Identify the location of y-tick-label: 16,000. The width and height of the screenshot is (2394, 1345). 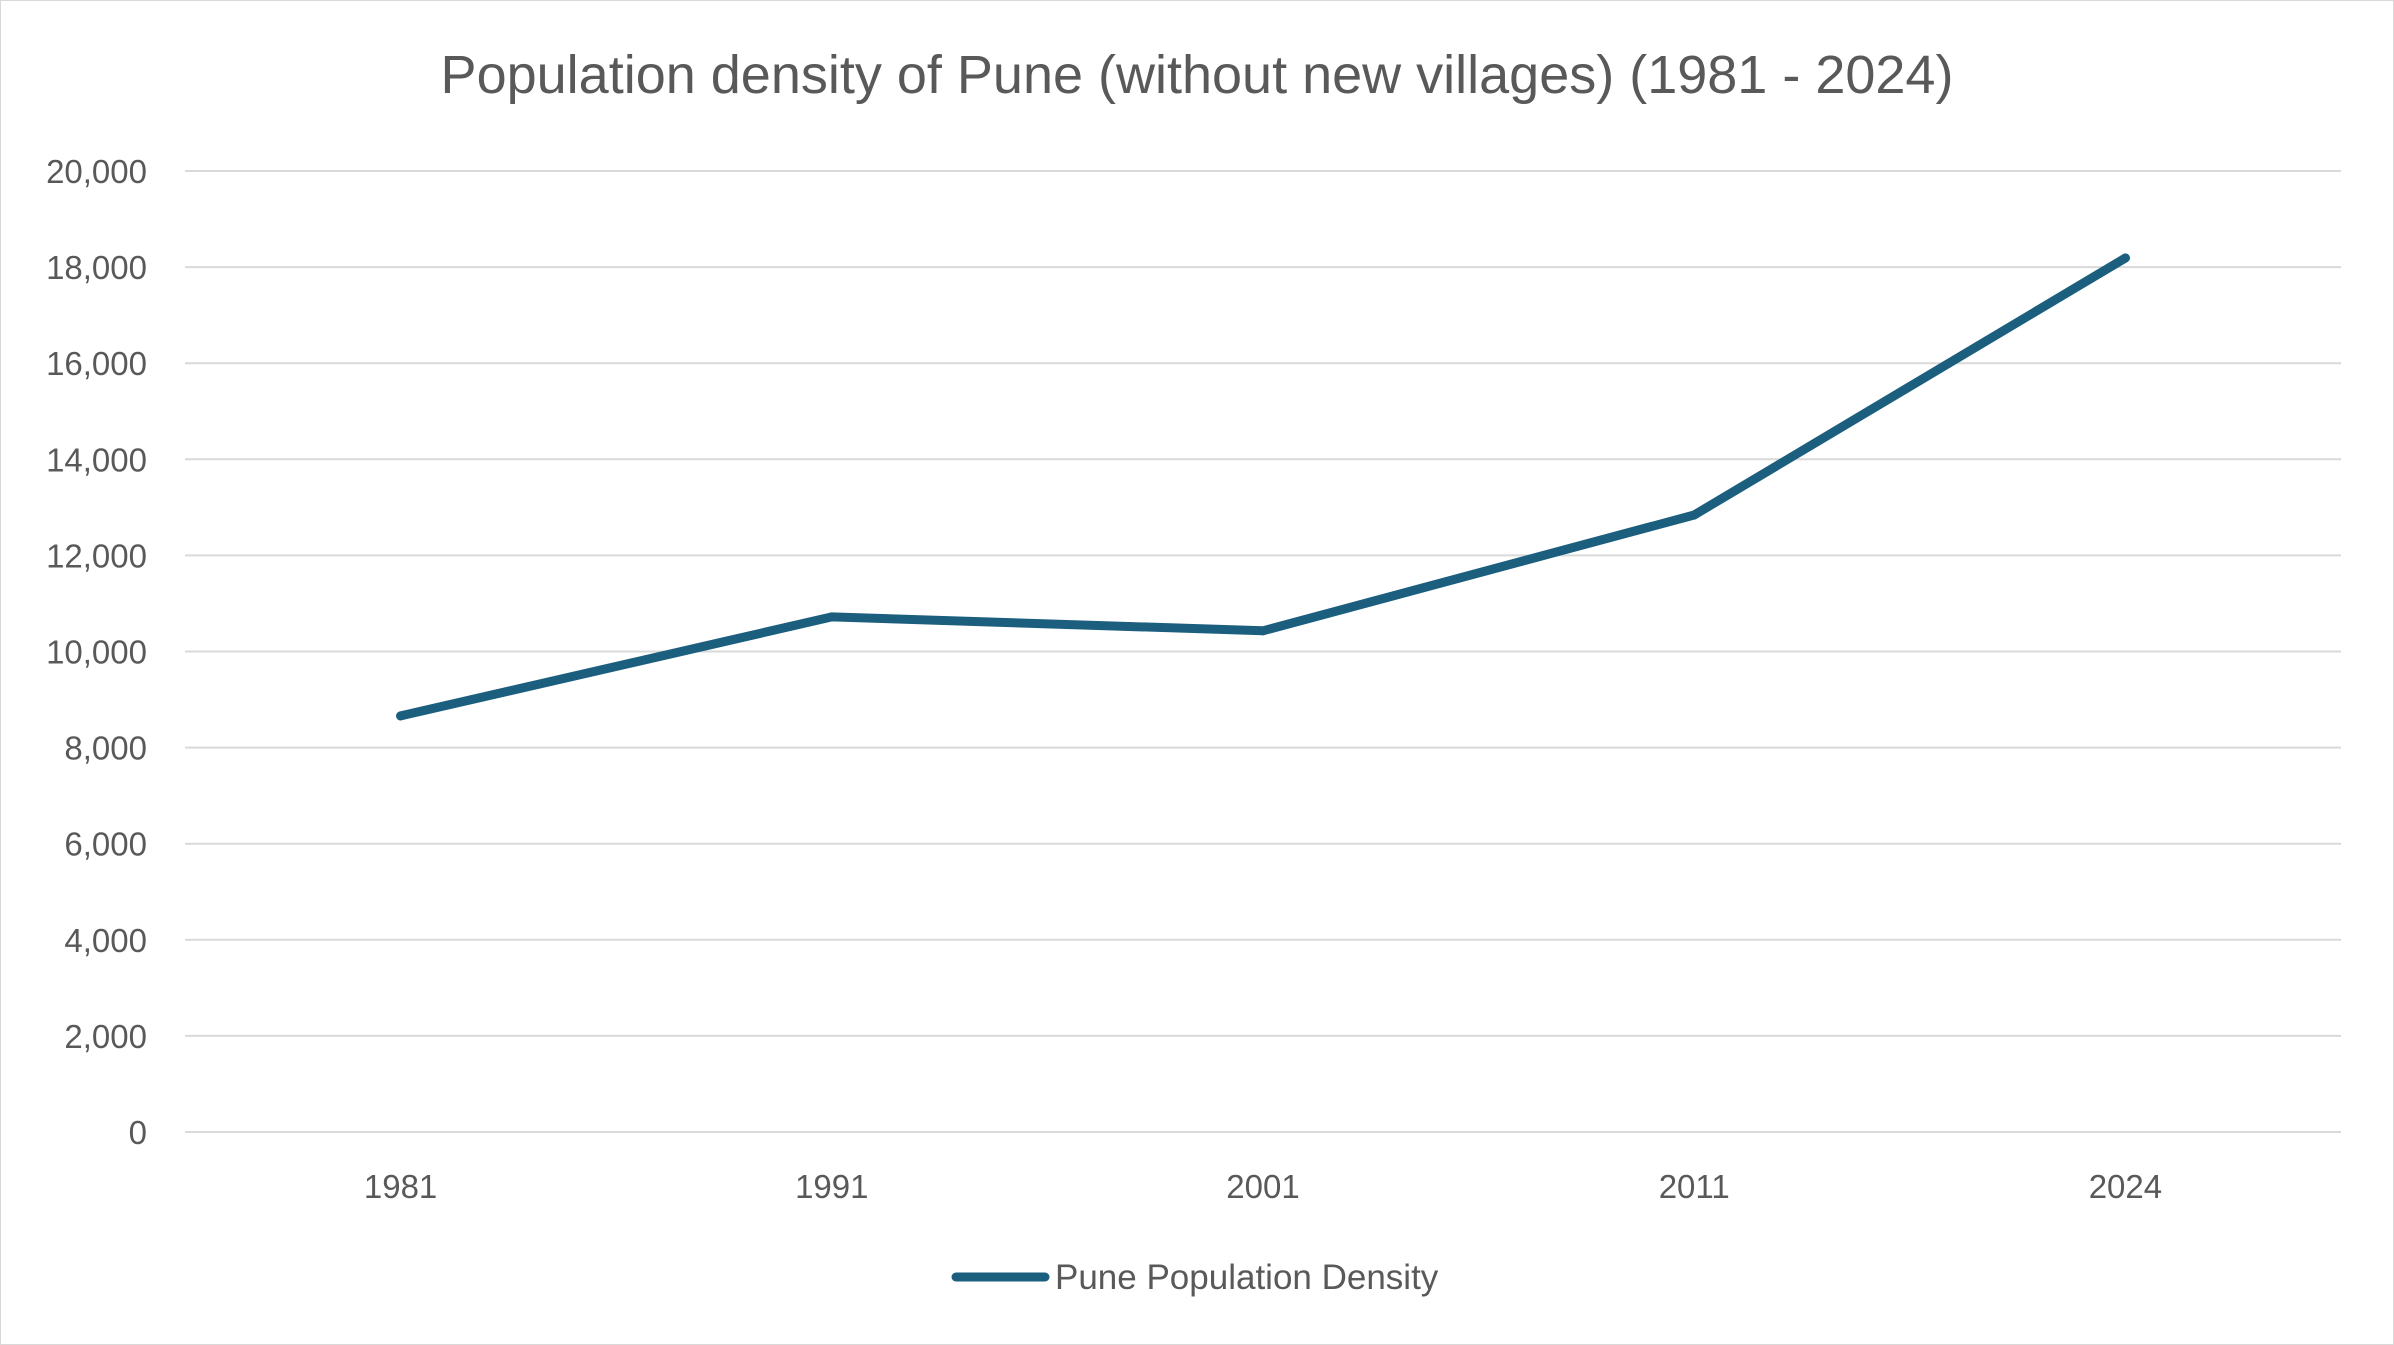
(96, 363).